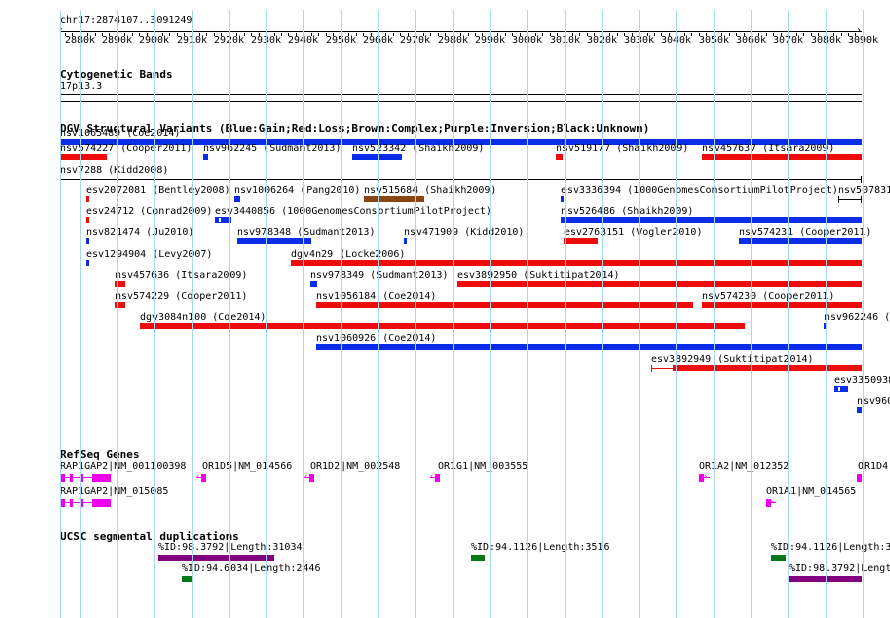  Describe the element at coordinates (540, 547) in the screenshot. I see `segdup-label: %ID:94.1126|Length:3516` at that location.